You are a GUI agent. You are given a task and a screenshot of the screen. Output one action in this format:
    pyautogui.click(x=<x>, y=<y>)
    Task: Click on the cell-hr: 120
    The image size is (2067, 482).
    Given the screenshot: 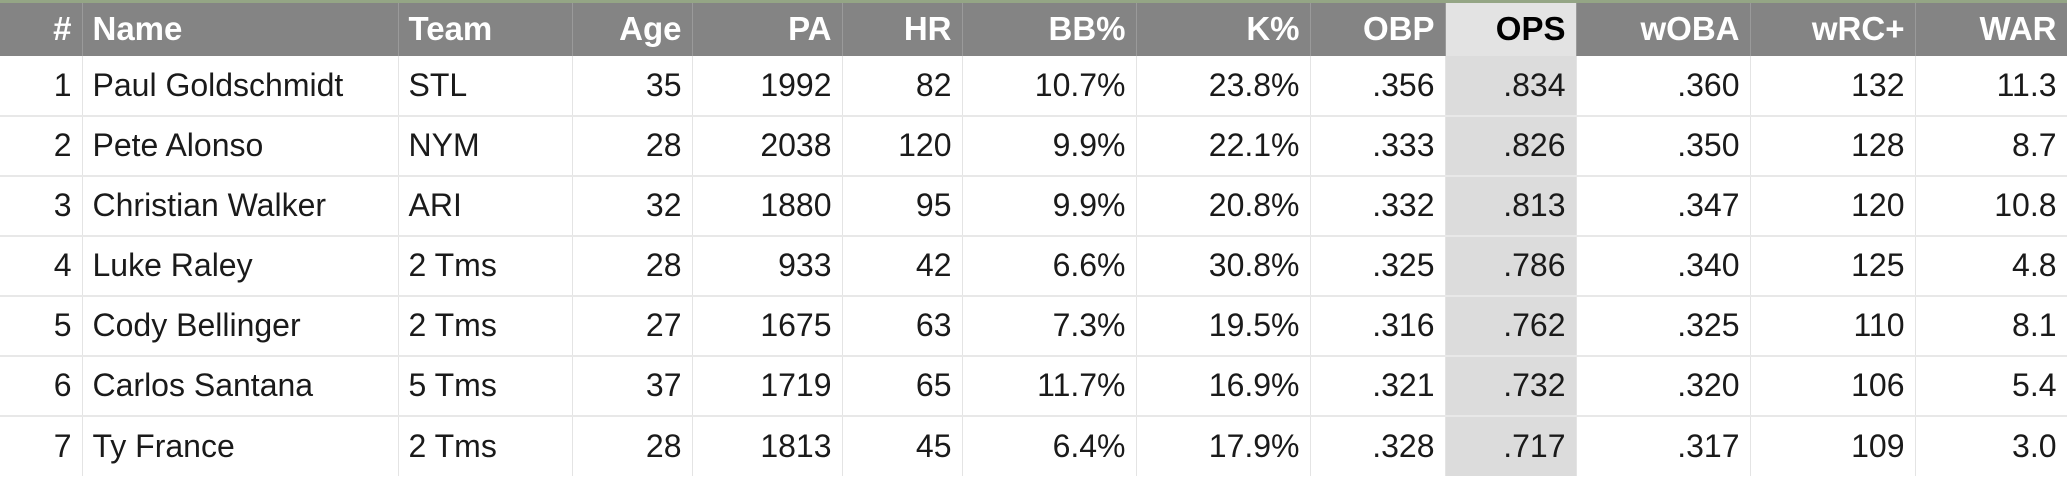 What is the action you would take?
    pyautogui.click(x=902, y=146)
    